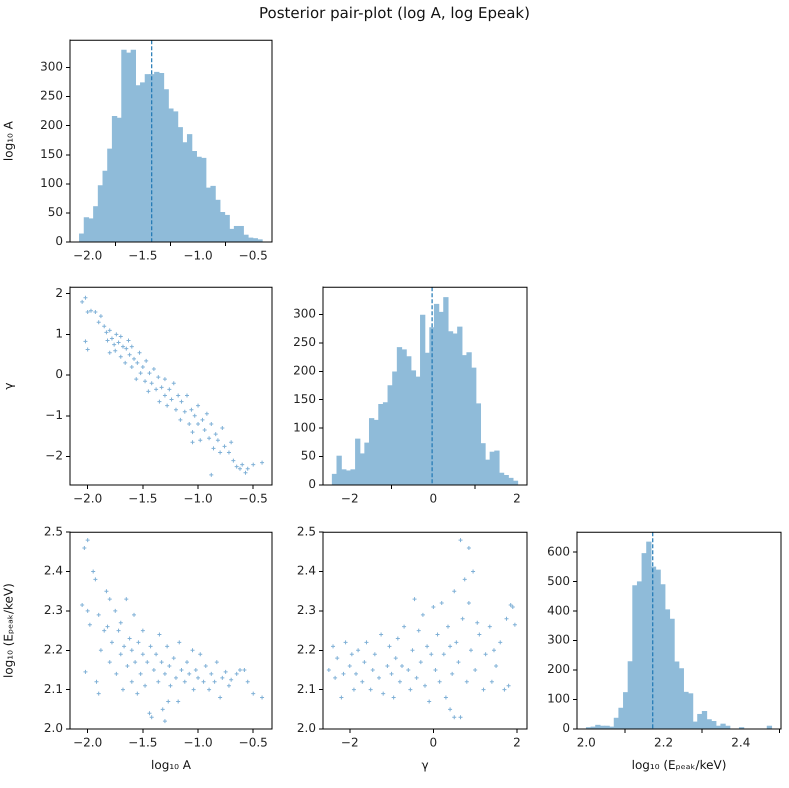  Describe the element at coordinates (679, 765) in the screenshot. I see `x-axis-title: log₁₀ (Eₚₑₐₖ/keV)` at that location.